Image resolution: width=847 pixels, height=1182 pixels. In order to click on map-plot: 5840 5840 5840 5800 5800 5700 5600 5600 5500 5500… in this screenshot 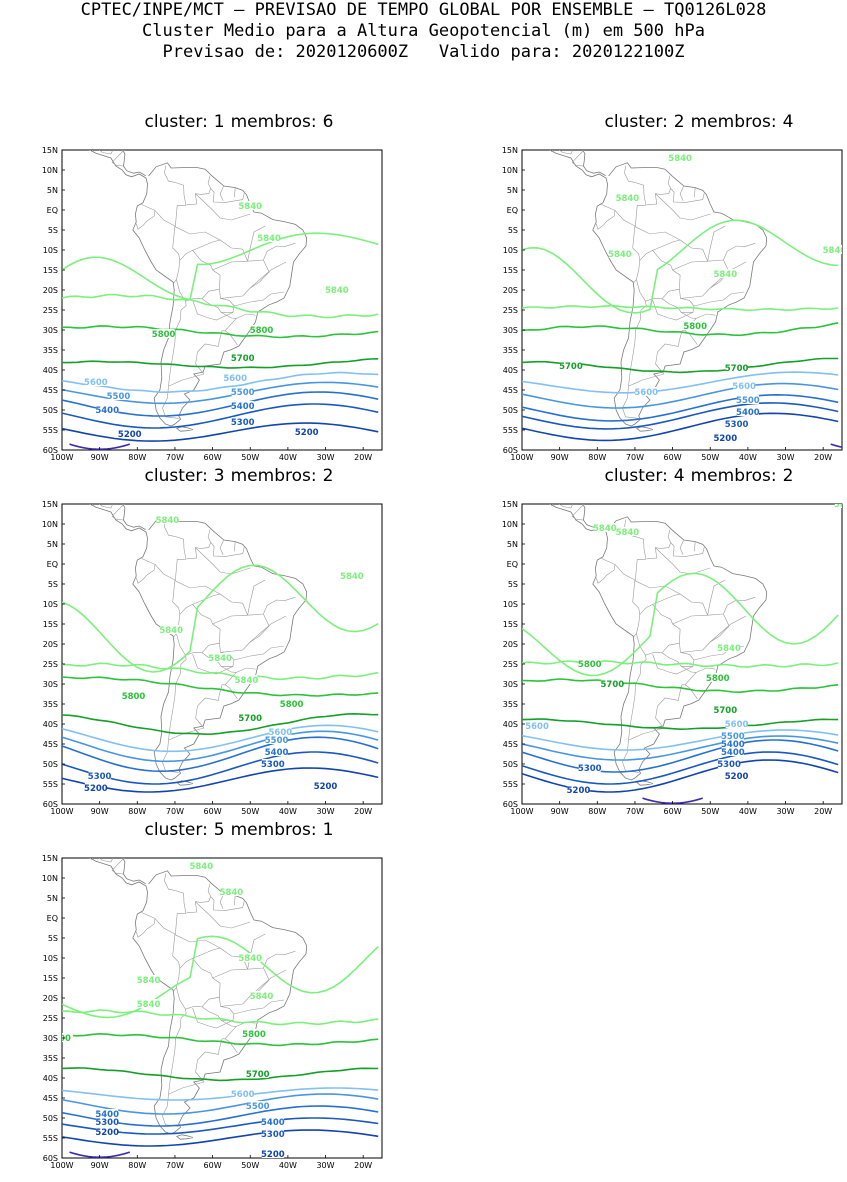, I will do `click(212, 304)`.